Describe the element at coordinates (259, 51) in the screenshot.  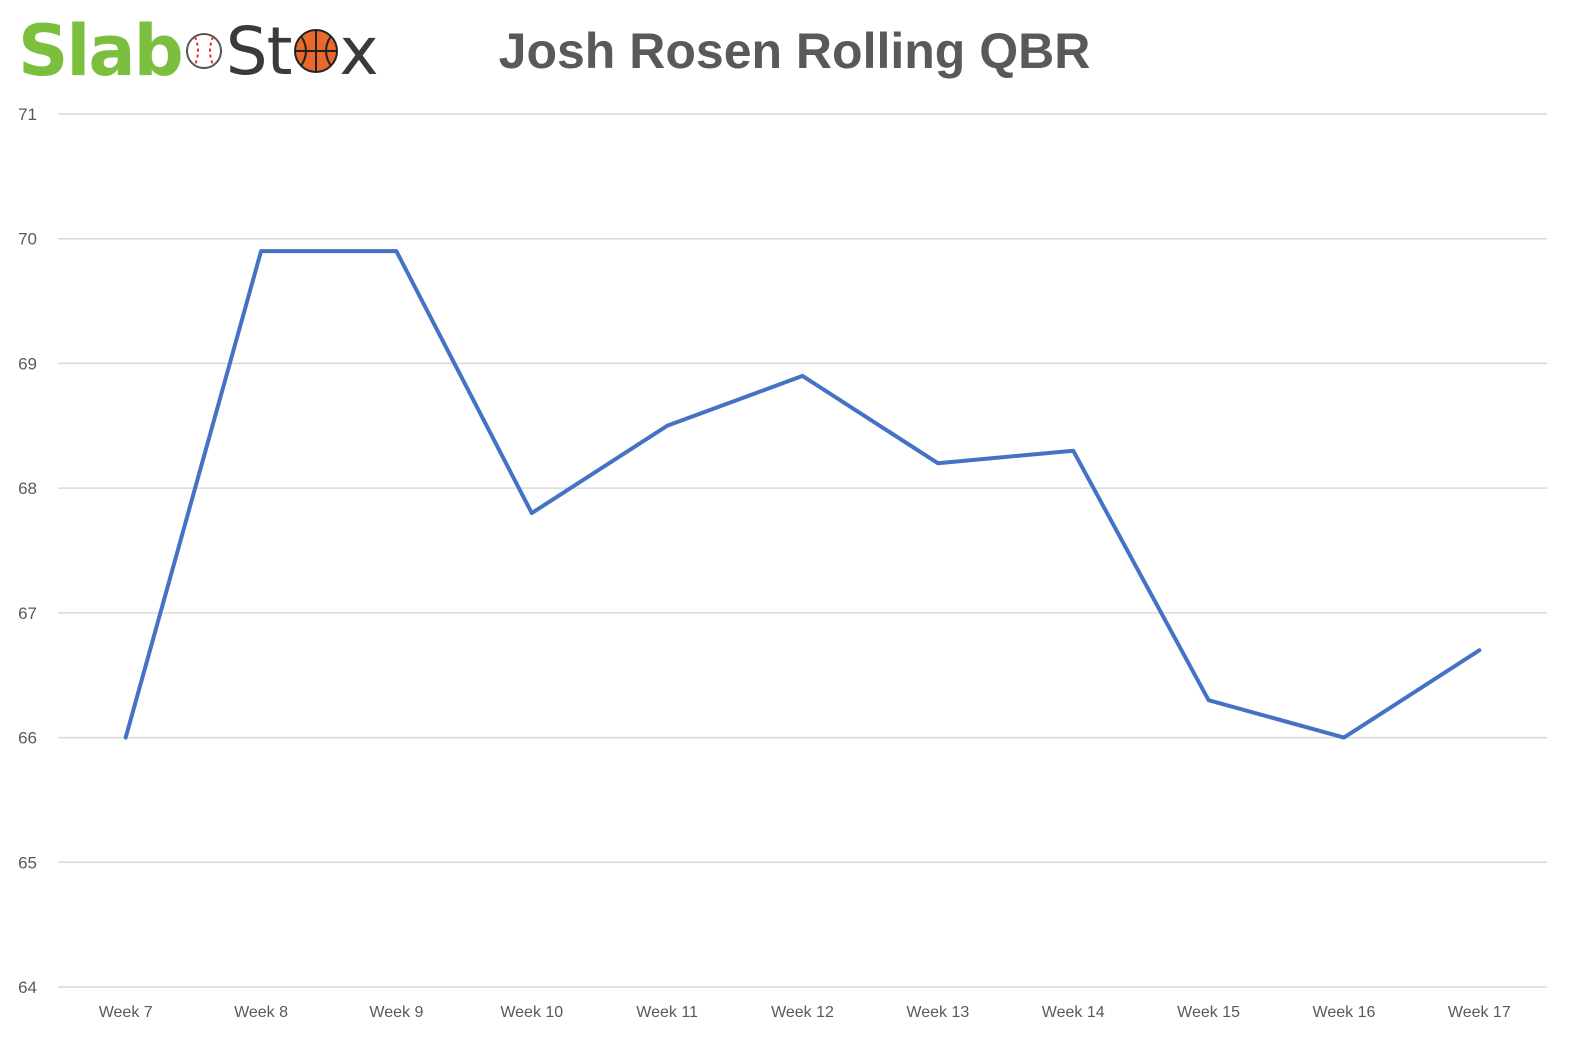
I see `logo-text-stox: St` at that location.